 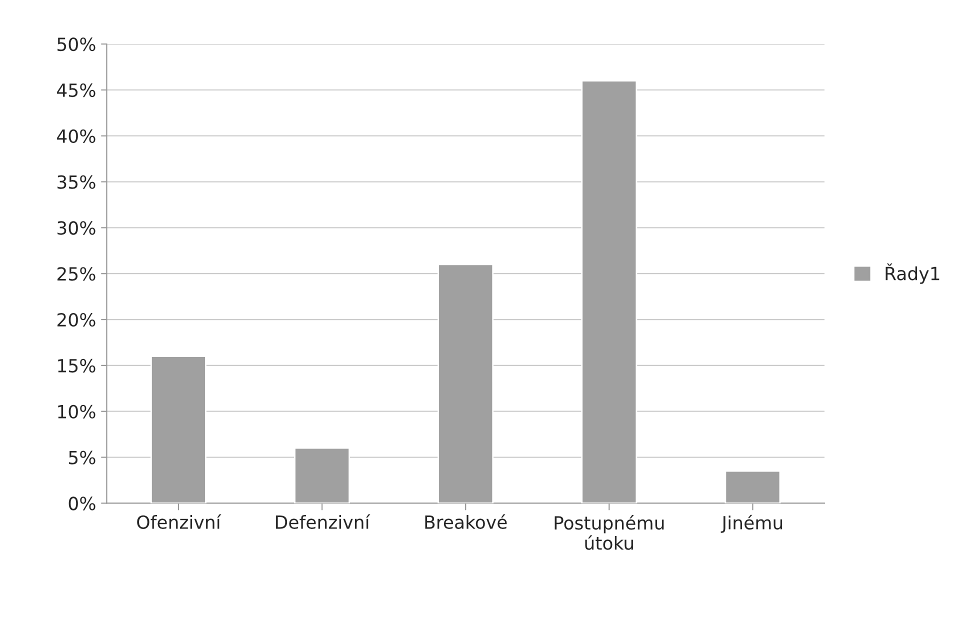 I want to click on y-tick-label: 0%, so click(x=82, y=503).